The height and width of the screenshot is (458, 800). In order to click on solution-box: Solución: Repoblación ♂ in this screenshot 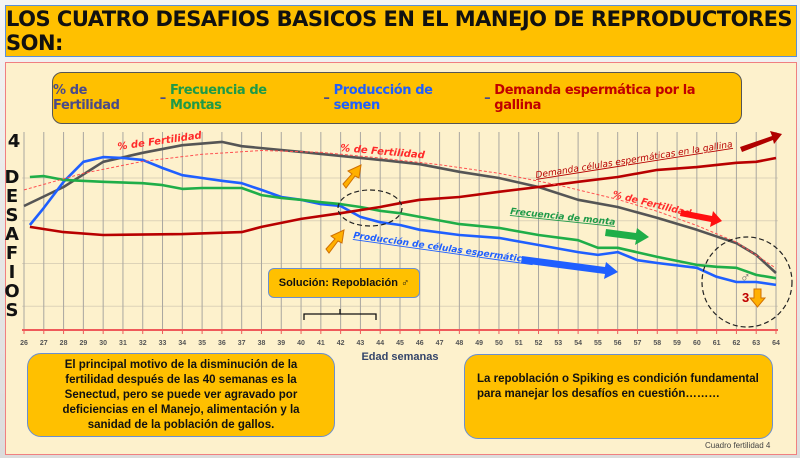, I will do `click(344, 283)`.